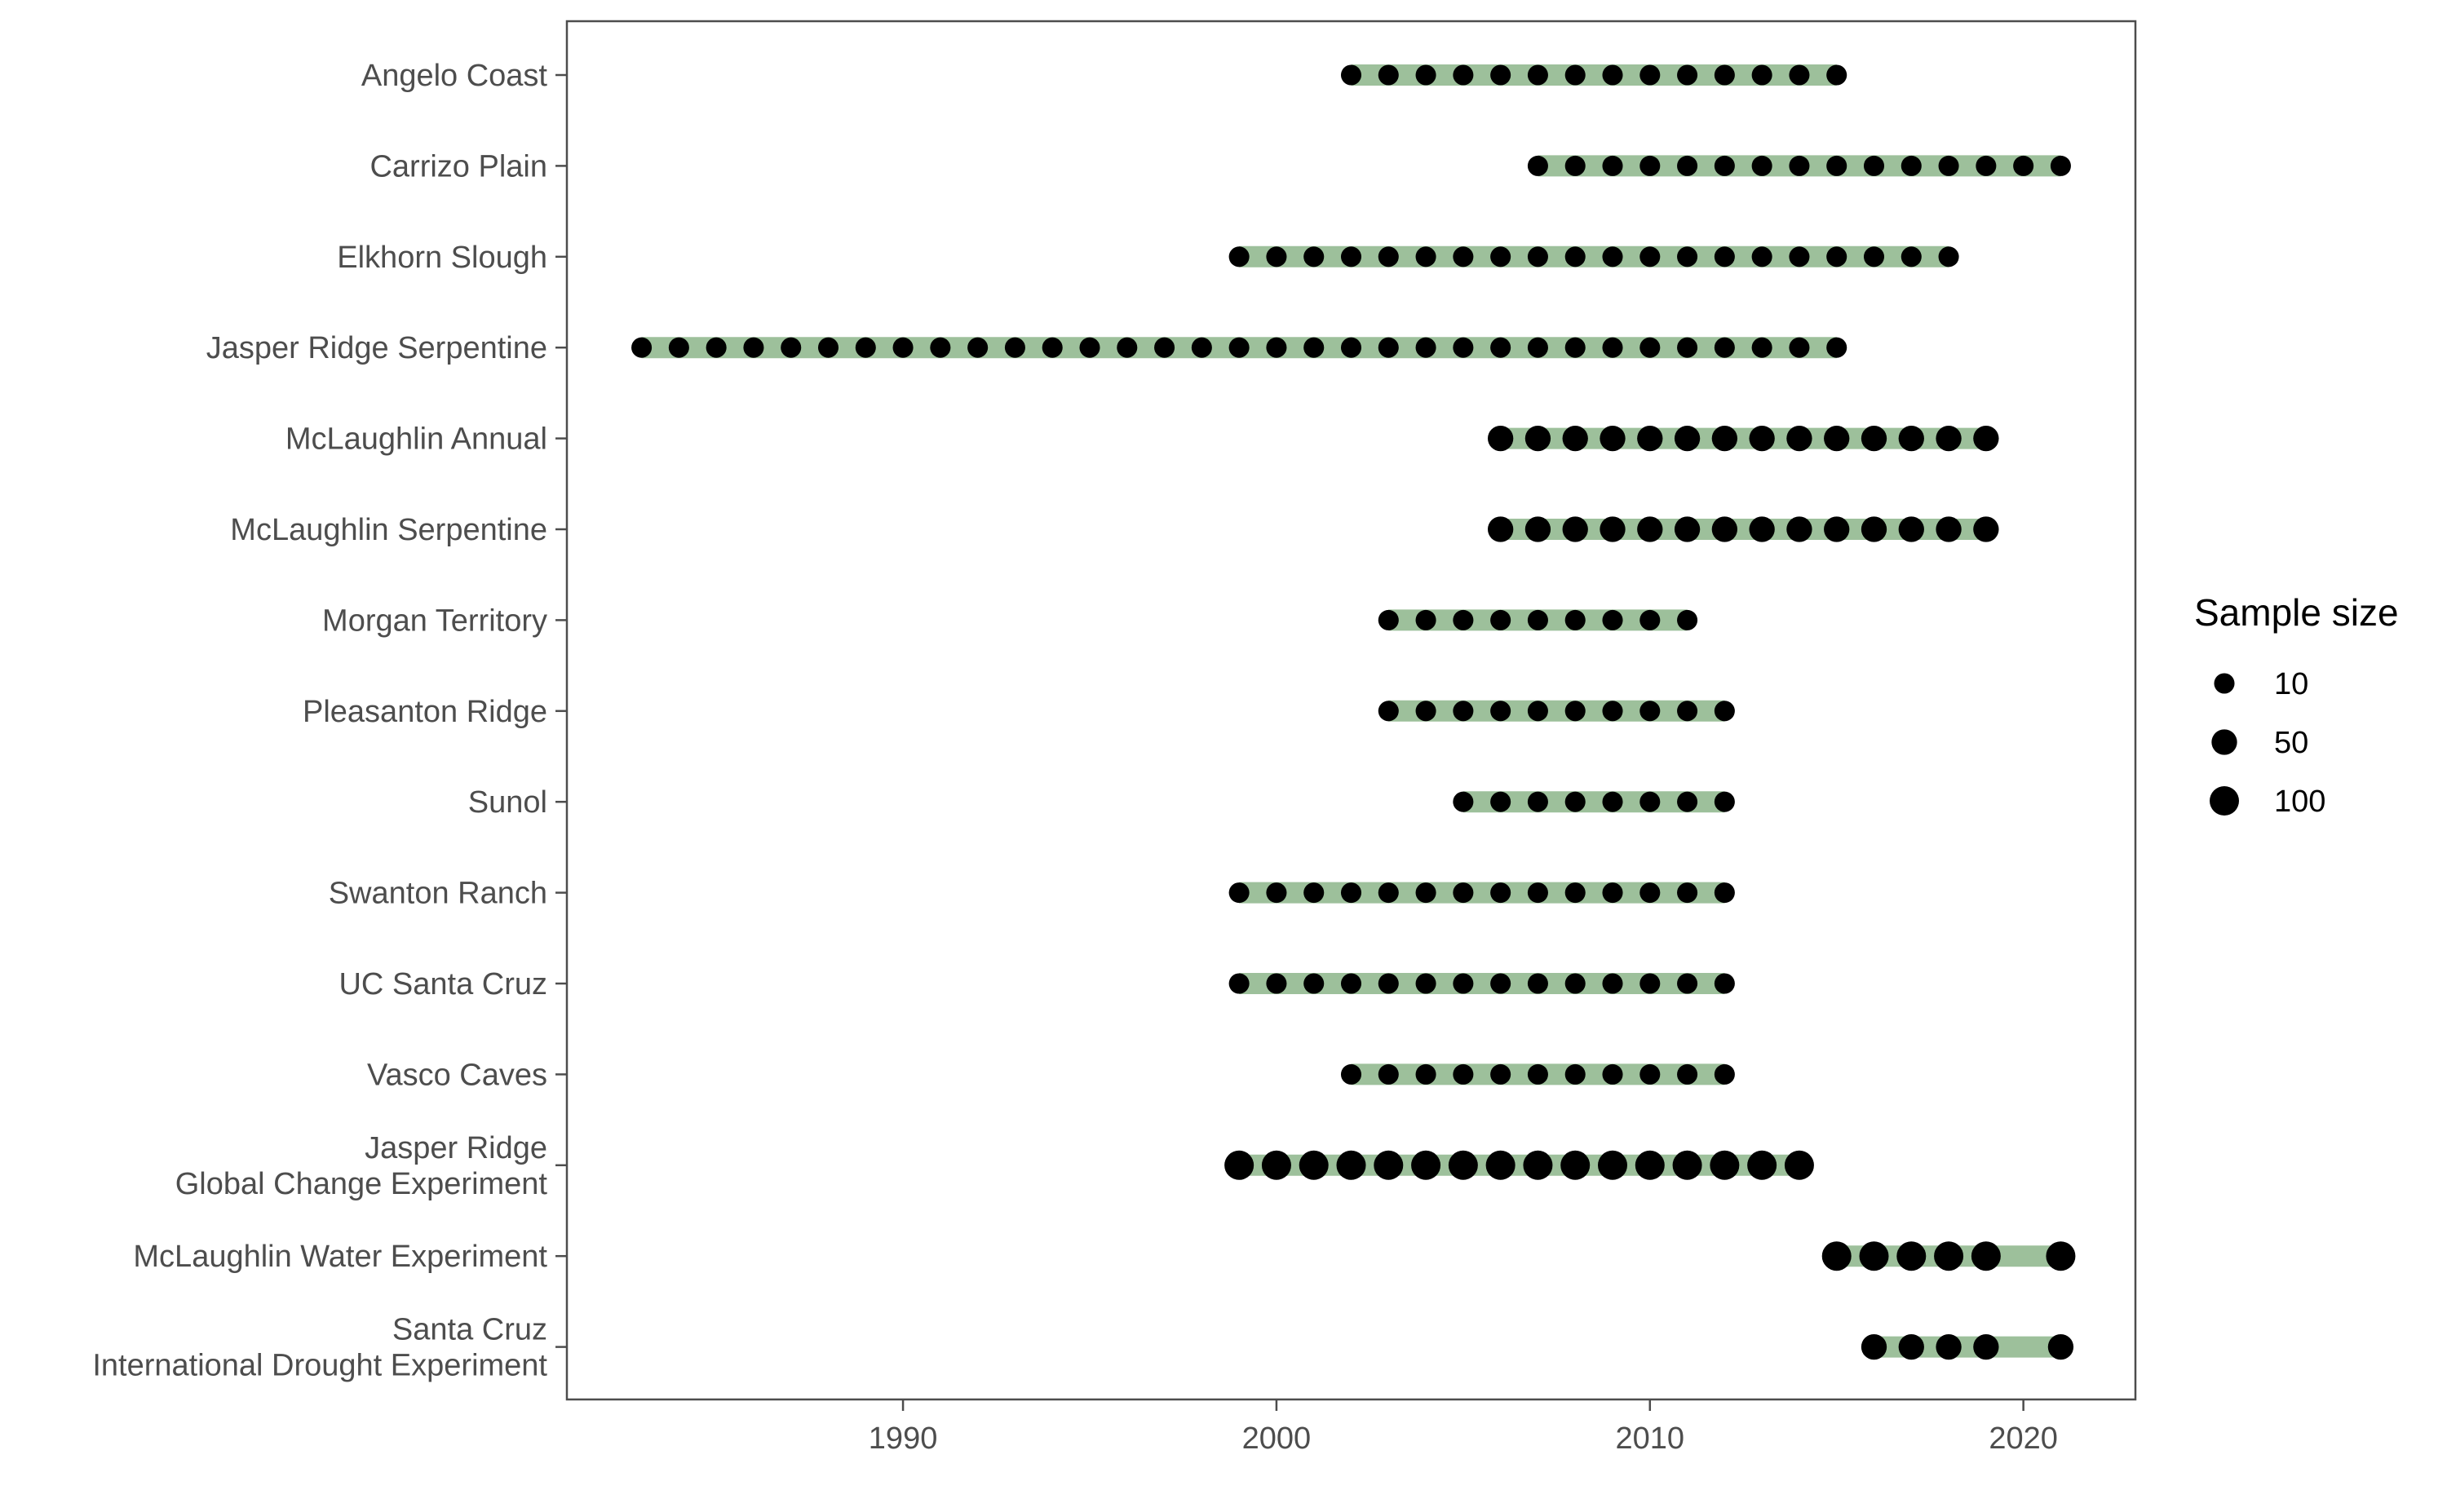 Image resolution: width=2447 pixels, height=1512 pixels. What do you see at coordinates (2299, 802) in the screenshot?
I see `legend-label: 100` at bounding box center [2299, 802].